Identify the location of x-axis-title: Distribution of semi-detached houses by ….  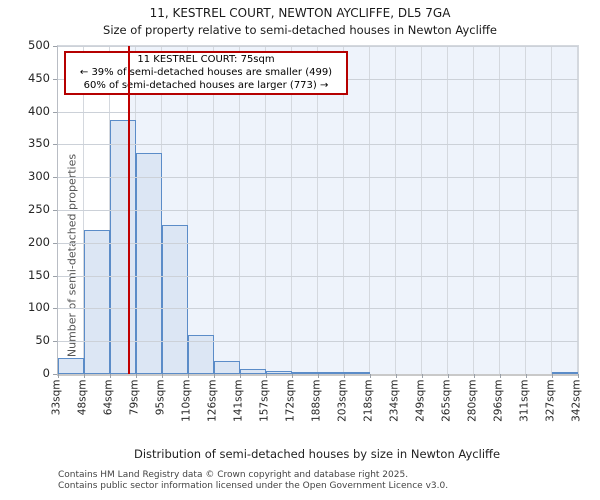
(317, 454).